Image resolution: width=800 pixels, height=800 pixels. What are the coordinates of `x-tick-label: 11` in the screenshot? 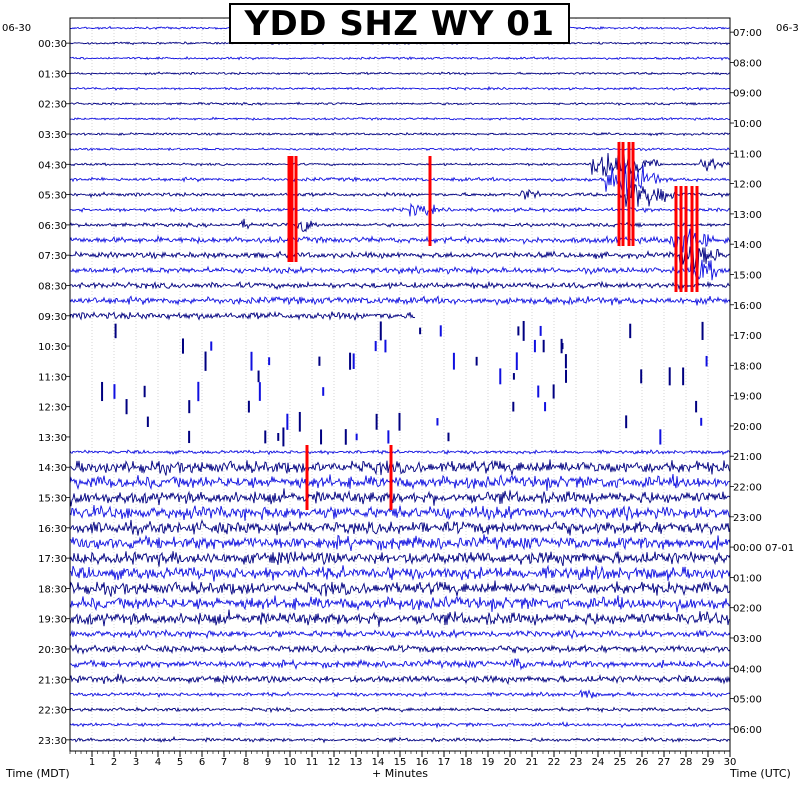 It's located at (312, 762).